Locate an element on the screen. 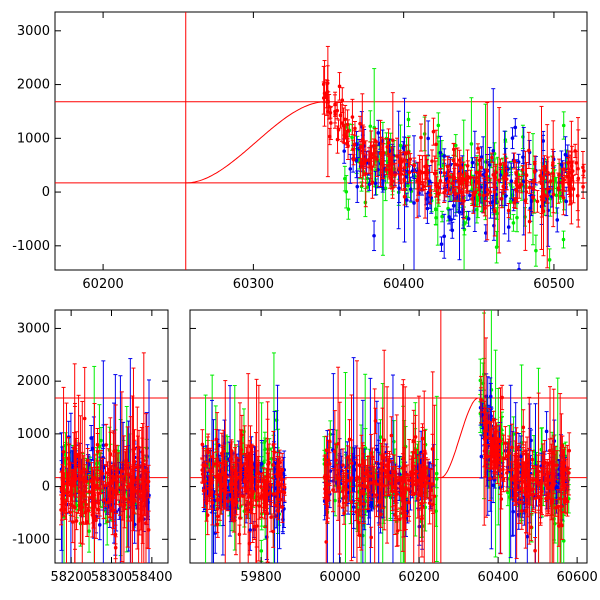  x-tick-label: 60500 is located at coordinates (553, 284).